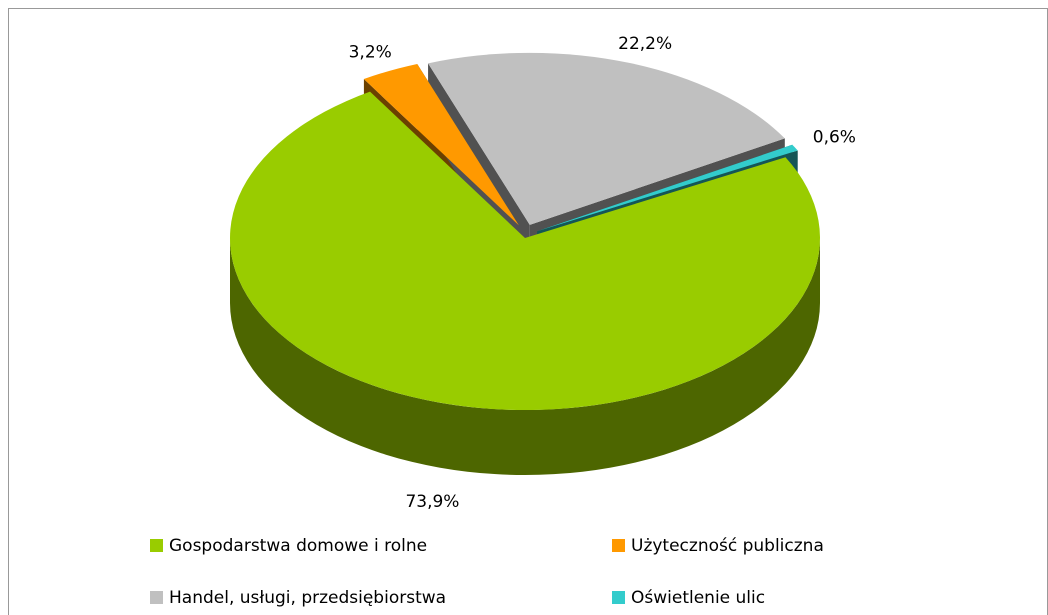  What do you see at coordinates (432, 502) in the screenshot?
I see `data-label: 73,9%` at bounding box center [432, 502].